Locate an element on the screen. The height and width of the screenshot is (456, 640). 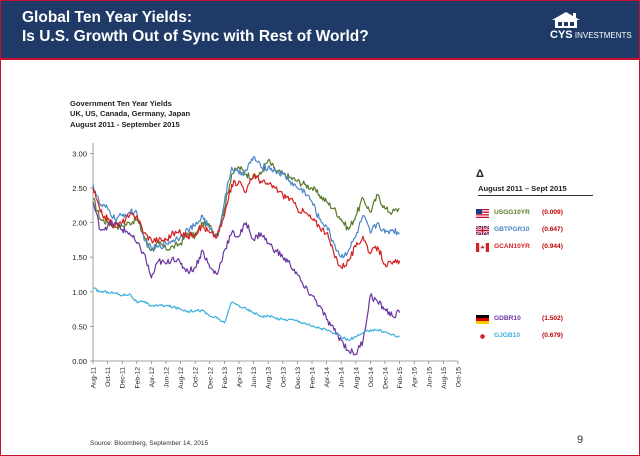
page-number: 9 is located at coordinates (580, 440).